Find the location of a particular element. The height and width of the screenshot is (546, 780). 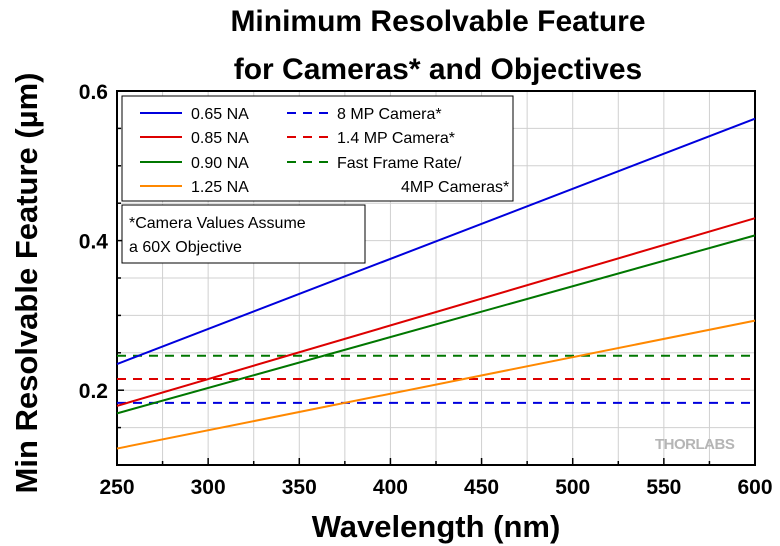

camera-note: *Camera Values Assume a 60X Objective is located at coordinates (243, 234).